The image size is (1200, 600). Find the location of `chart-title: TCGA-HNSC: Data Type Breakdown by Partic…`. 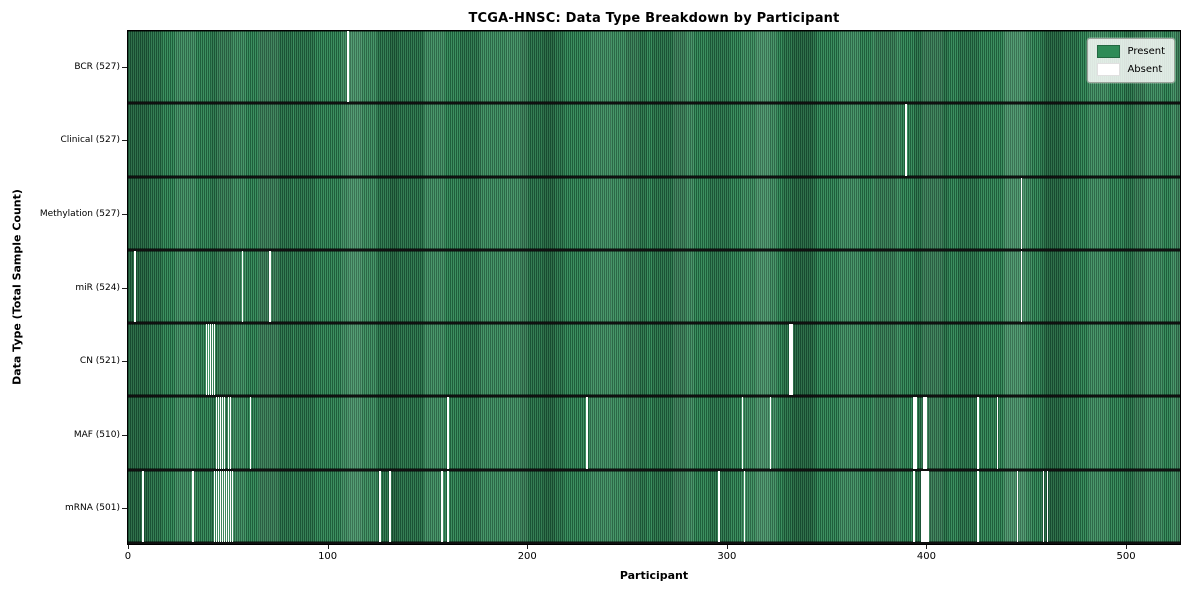

chart-title: TCGA-HNSC: Data Type Breakdown by Partic… is located at coordinates (654, 18).